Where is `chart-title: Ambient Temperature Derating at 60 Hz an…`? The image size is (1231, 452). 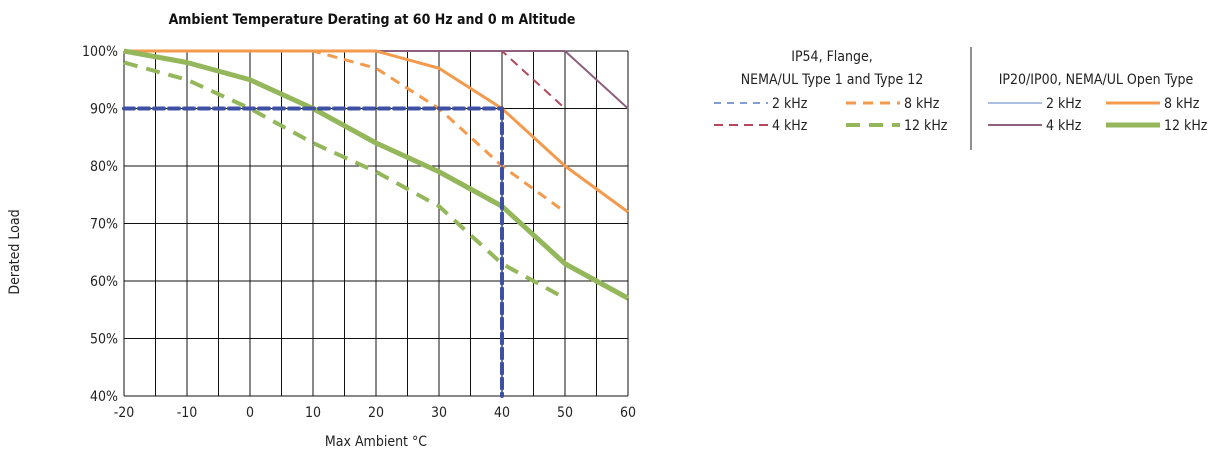 chart-title: Ambient Temperature Derating at 60 Hz an… is located at coordinates (372, 20).